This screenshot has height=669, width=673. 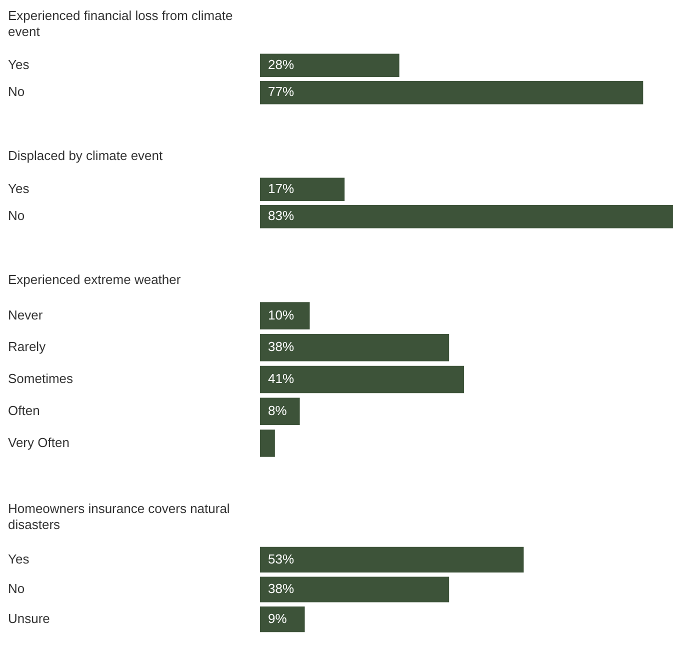 I want to click on y-tick-label: Sometimes, so click(x=41, y=378).